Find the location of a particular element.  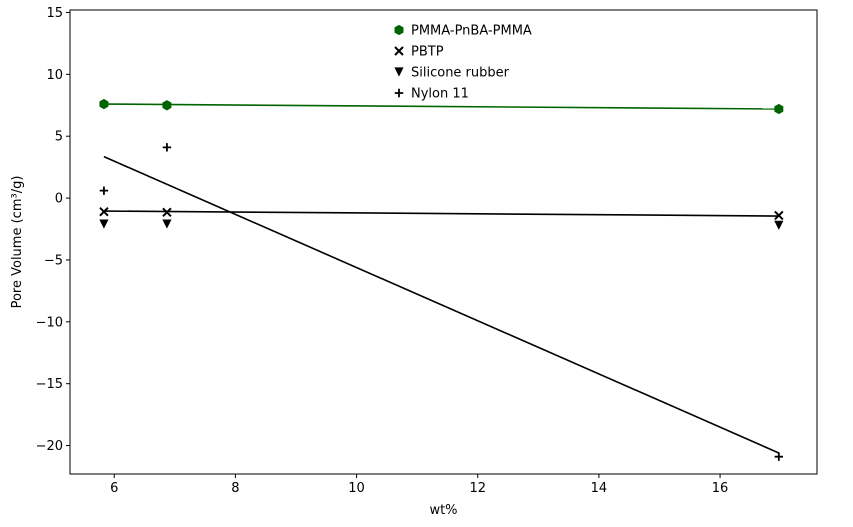

y-tick-label: −5 is located at coordinates (53, 260).